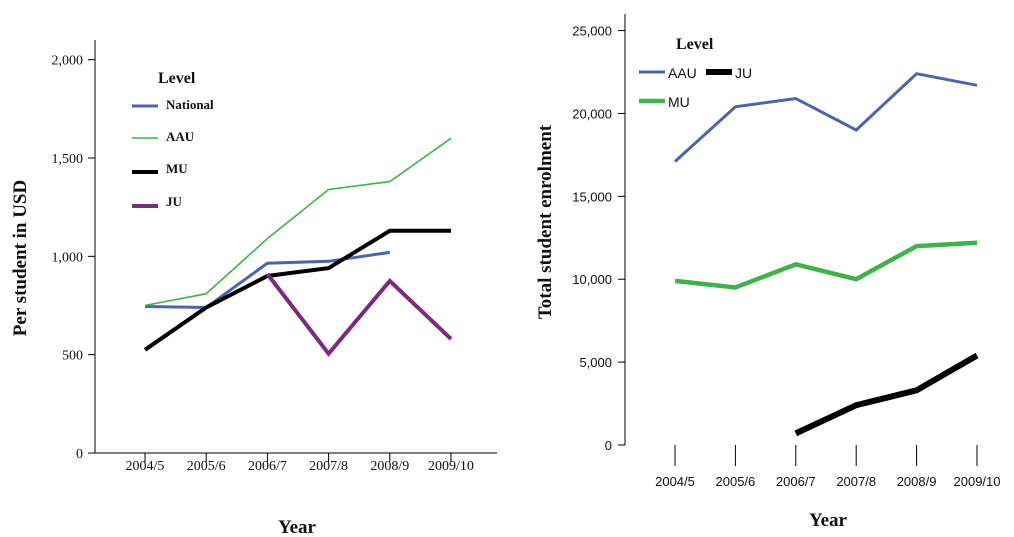  I want to click on left-y-ticks: 0 500 1,000 1,500 2,000, so click(73, 258).